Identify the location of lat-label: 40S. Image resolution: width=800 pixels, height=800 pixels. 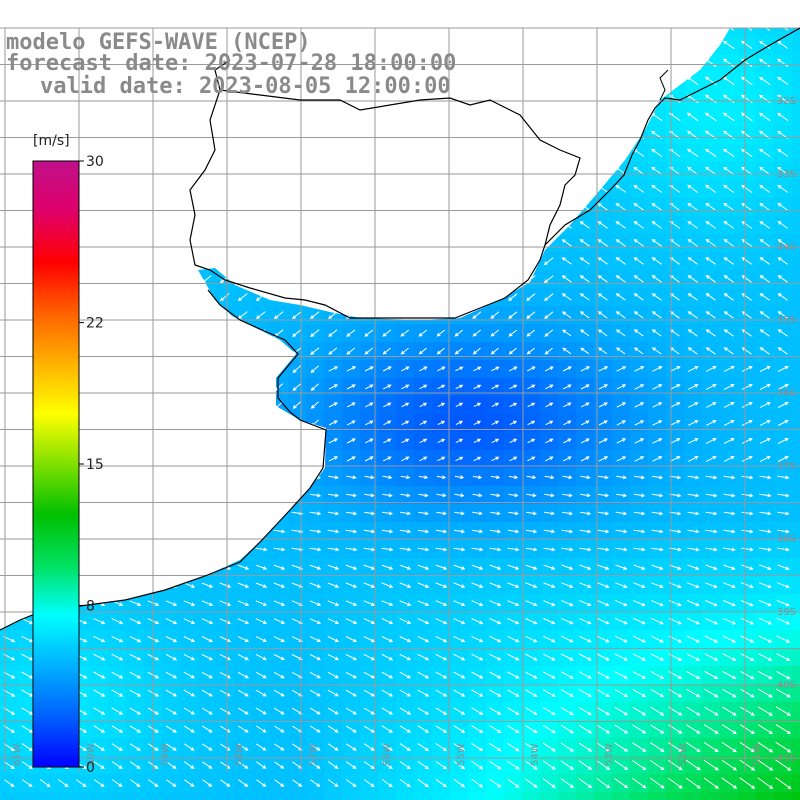
(786, 685).